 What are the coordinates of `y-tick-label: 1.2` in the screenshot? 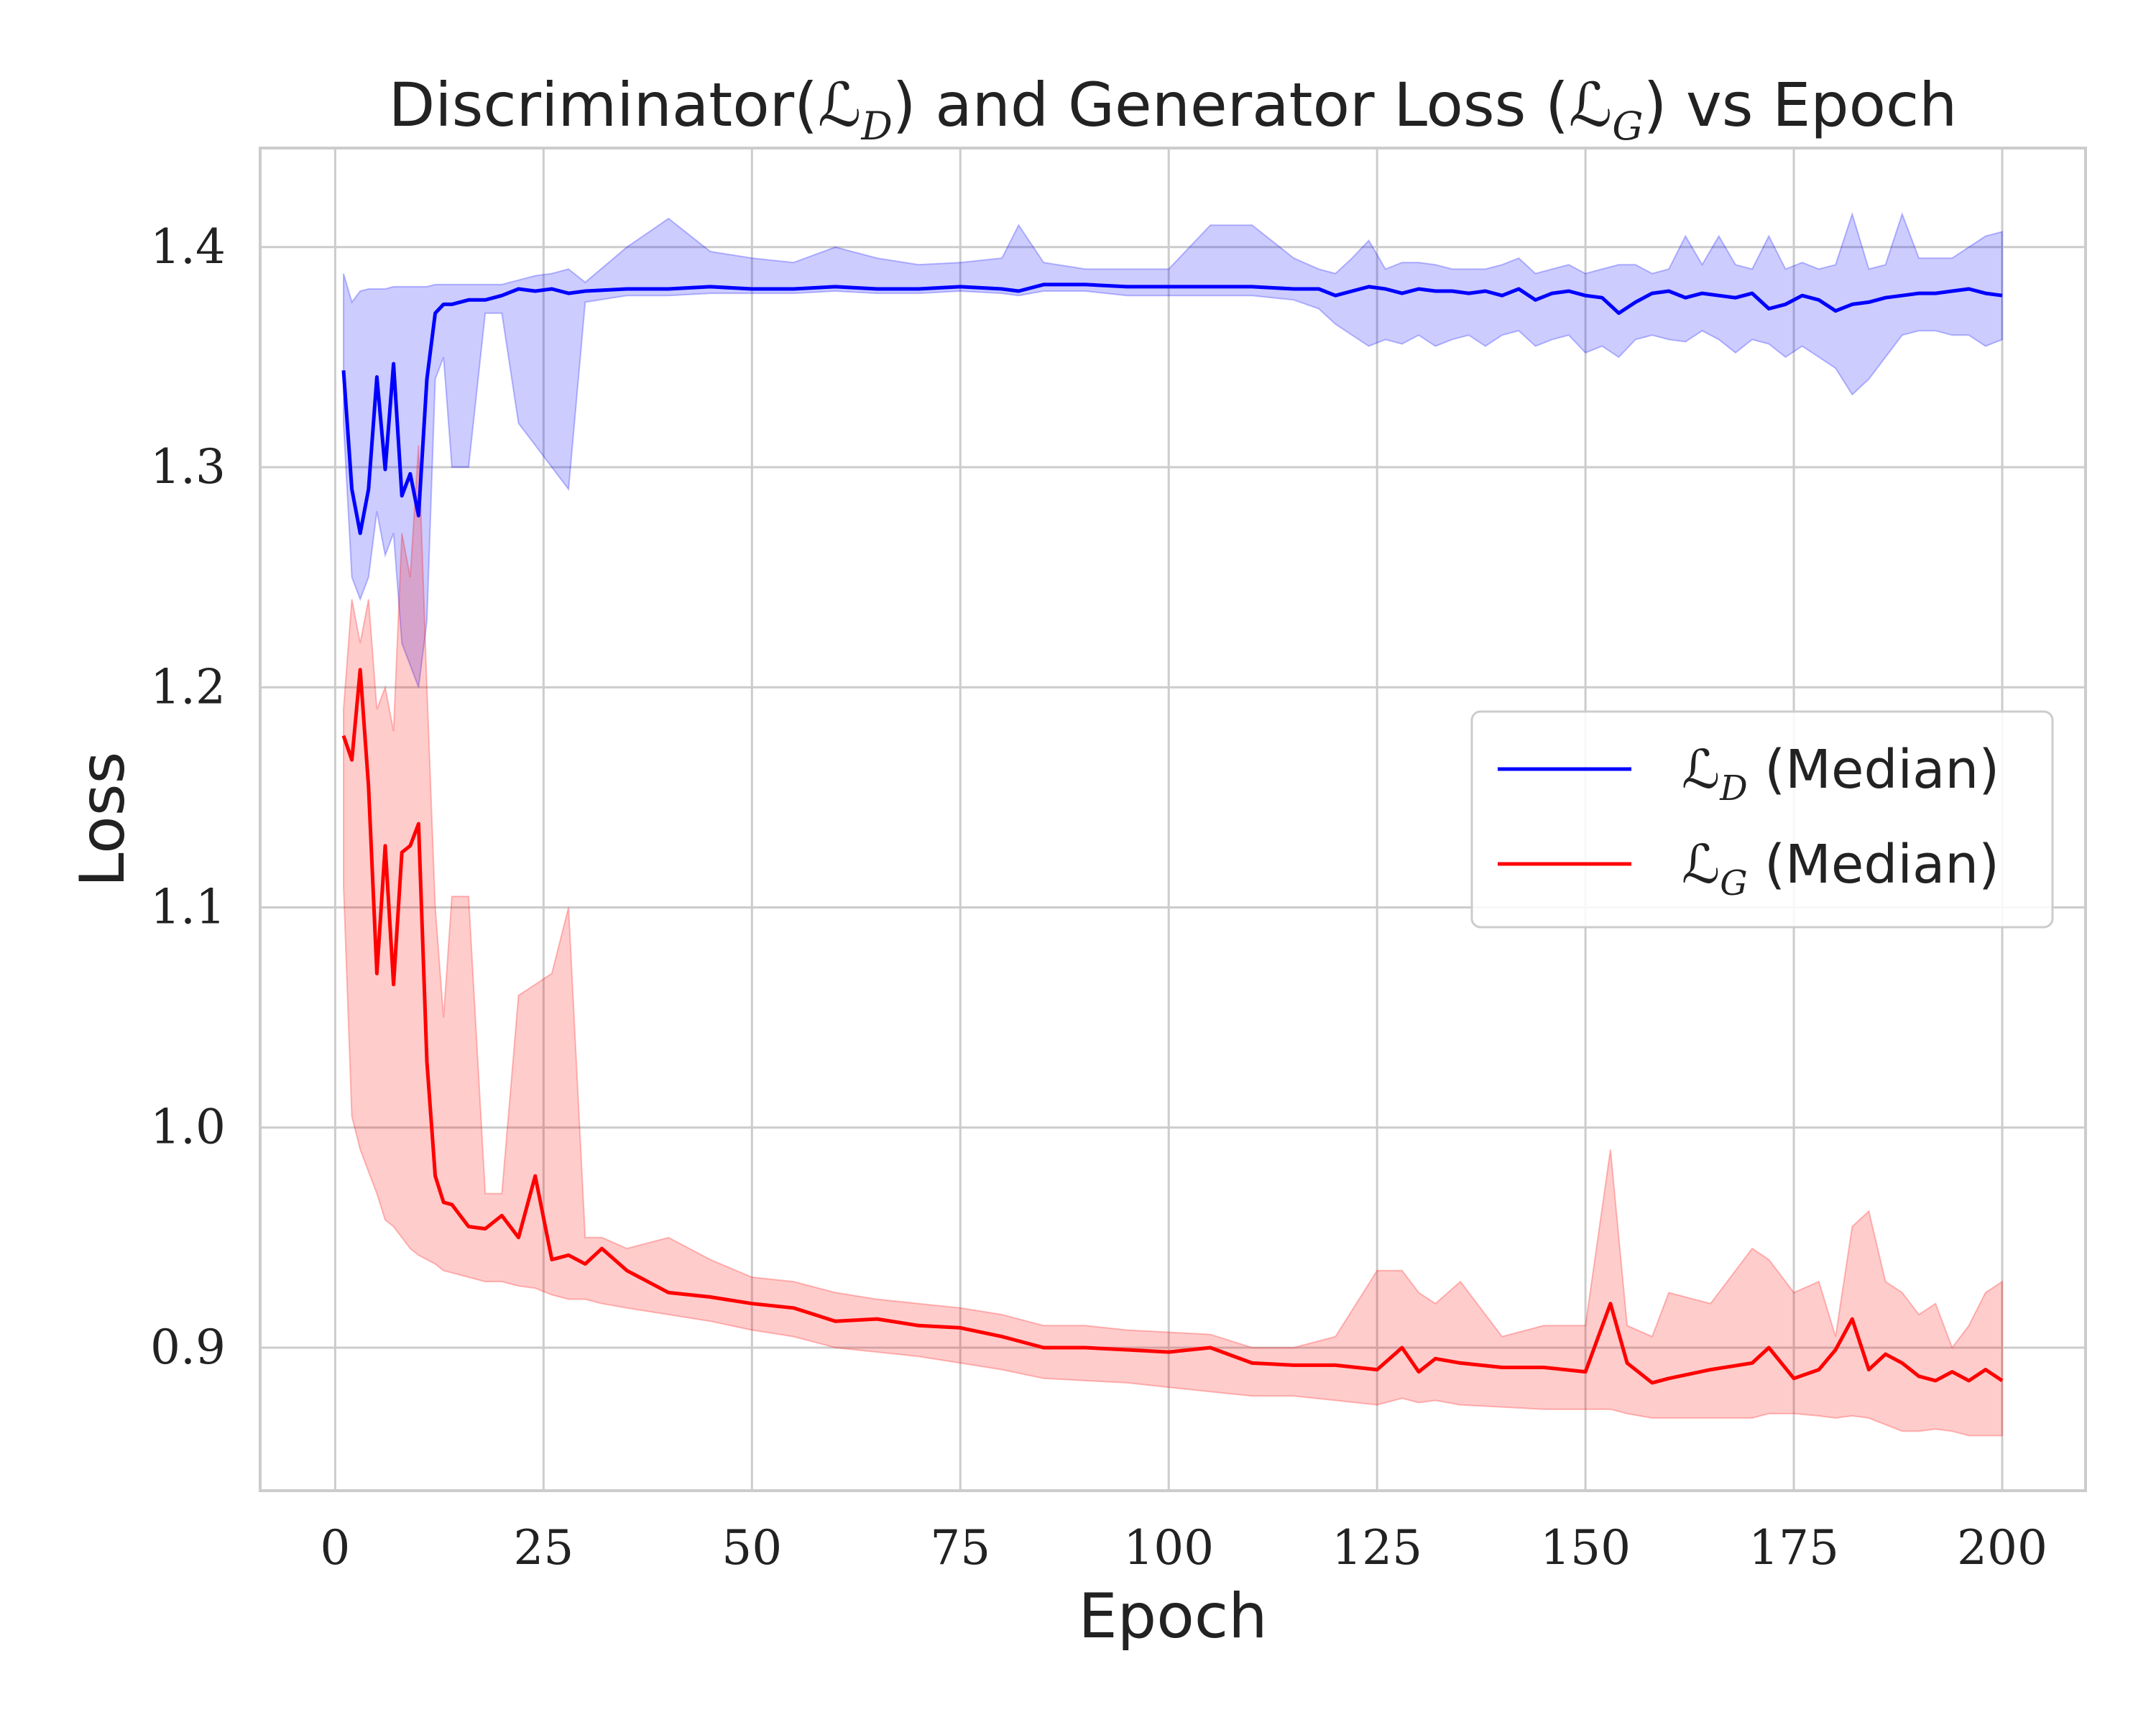 It's located at (188, 686).